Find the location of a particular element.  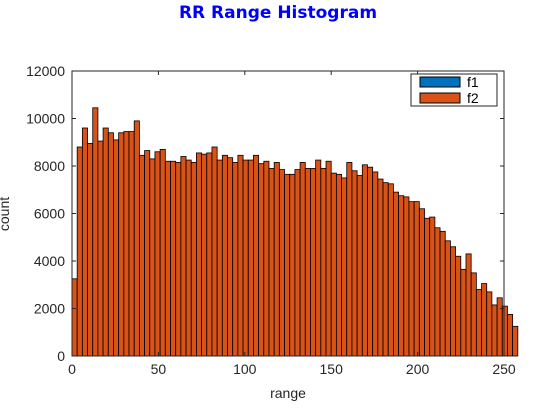

x-tick-label: 0 is located at coordinates (72, 369).